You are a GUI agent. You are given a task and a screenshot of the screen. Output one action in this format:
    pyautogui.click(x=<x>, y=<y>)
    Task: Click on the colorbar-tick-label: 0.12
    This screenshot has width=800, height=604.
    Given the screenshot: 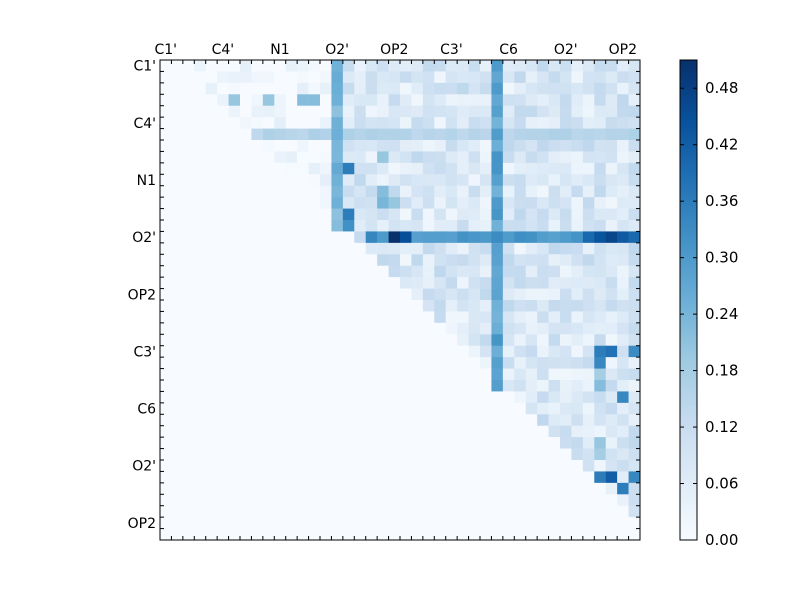 What is the action you would take?
    pyautogui.click(x=721, y=427)
    